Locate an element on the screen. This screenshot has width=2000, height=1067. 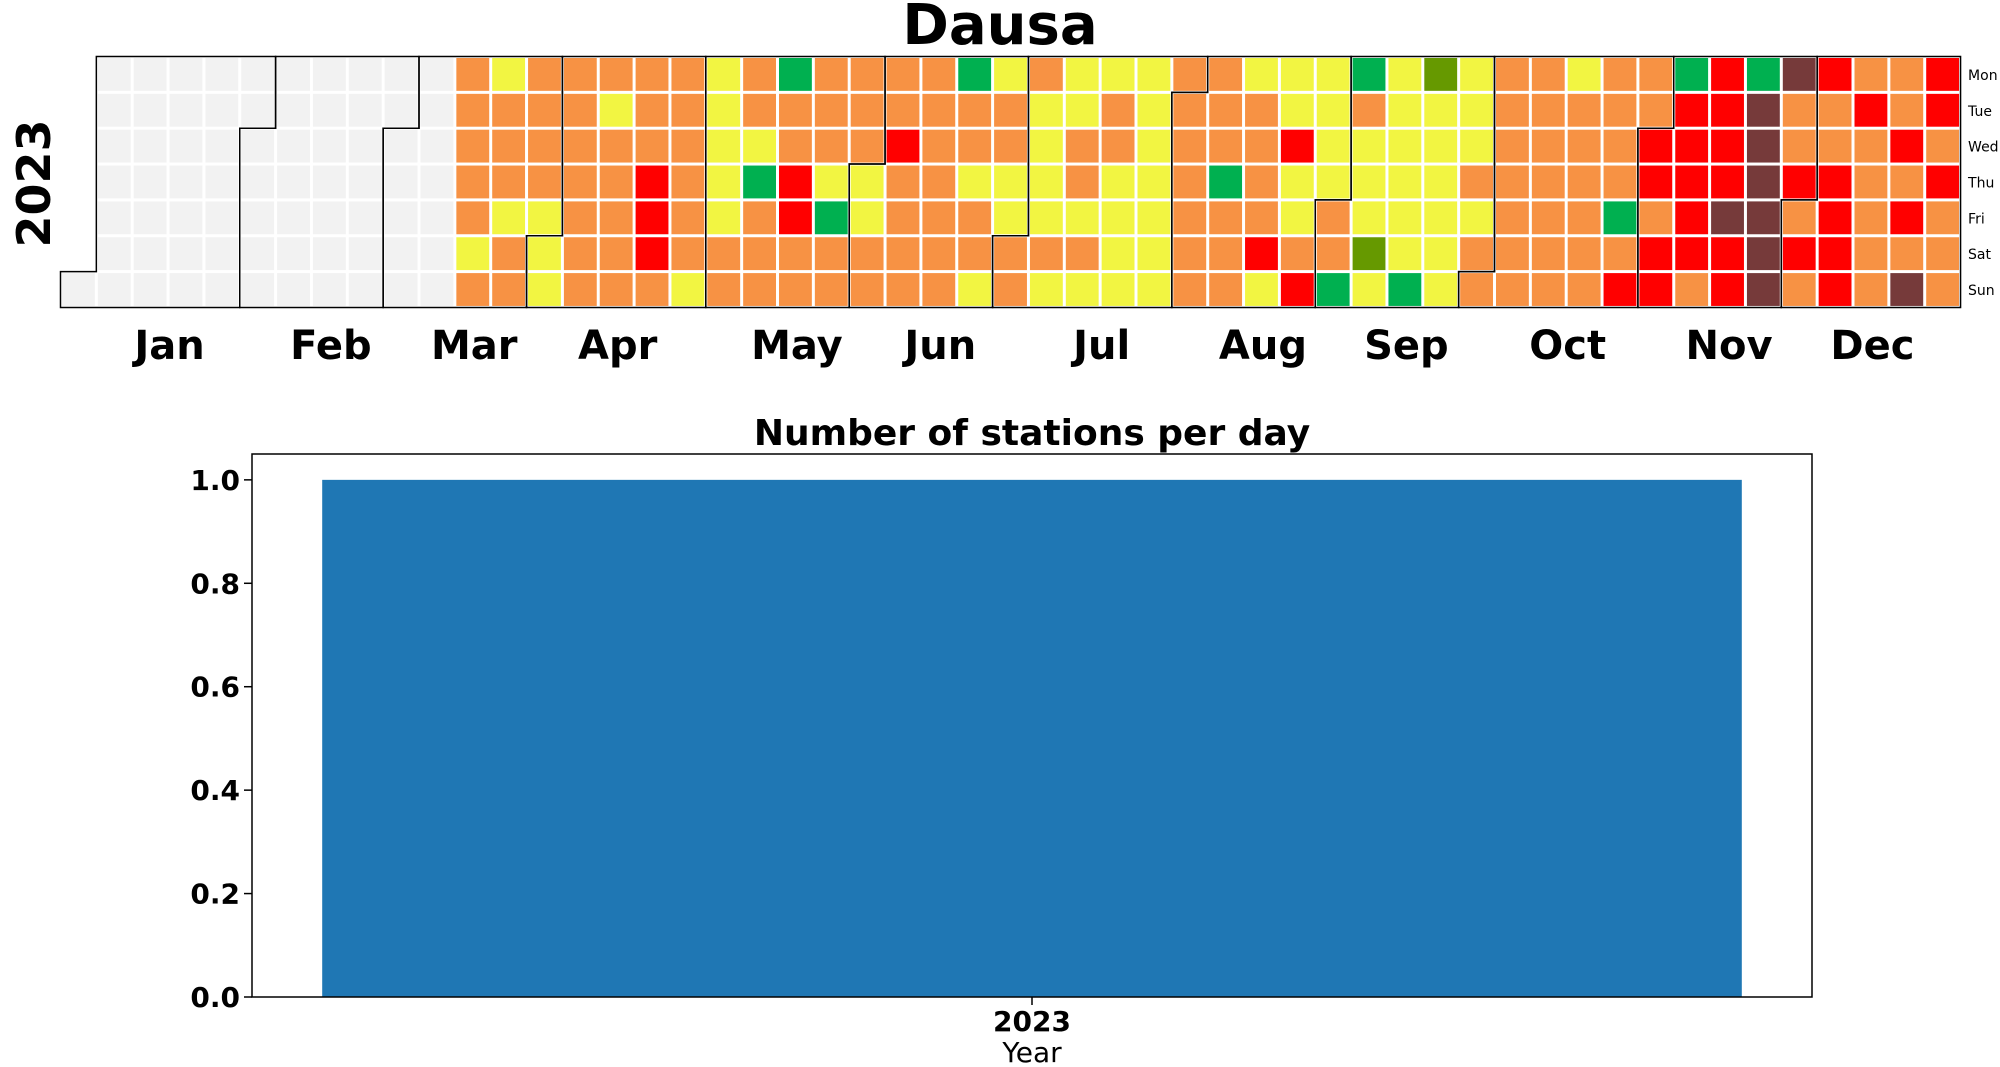
y-tick-label: 0.4 is located at coordinates (215, 790).